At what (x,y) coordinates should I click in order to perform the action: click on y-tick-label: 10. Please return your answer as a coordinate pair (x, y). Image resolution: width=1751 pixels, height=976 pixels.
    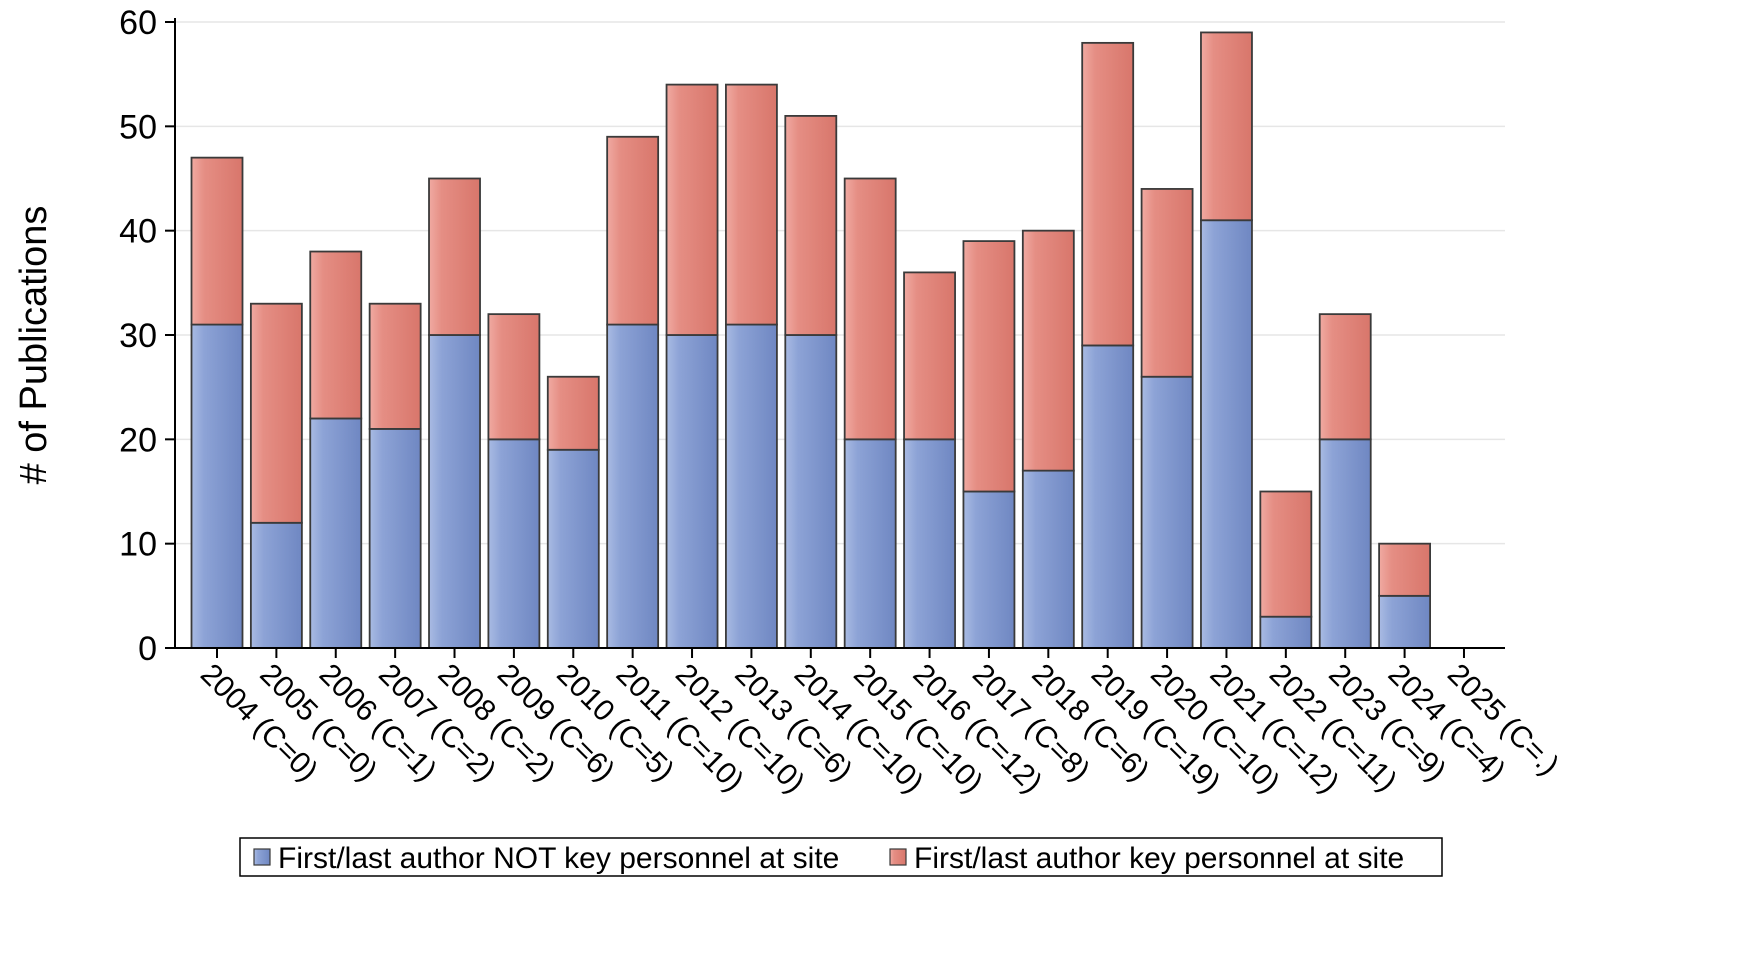
    Looking at the image, I should click on (138, 545).